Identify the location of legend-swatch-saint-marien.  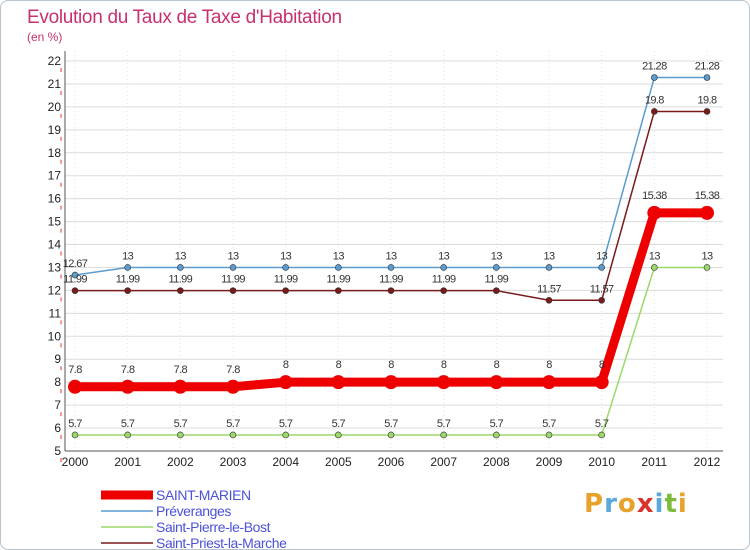
(127, 495).